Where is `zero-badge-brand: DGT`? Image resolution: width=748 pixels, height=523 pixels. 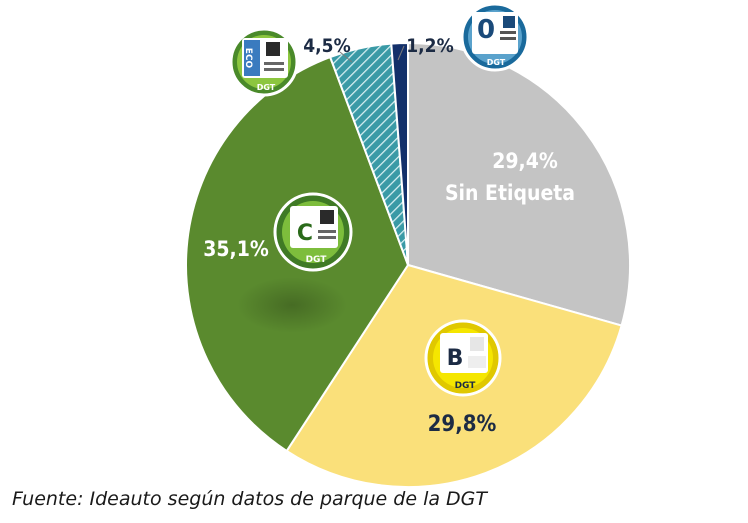 zero-badge-brand: DGT is located at coordinates (496, 62).